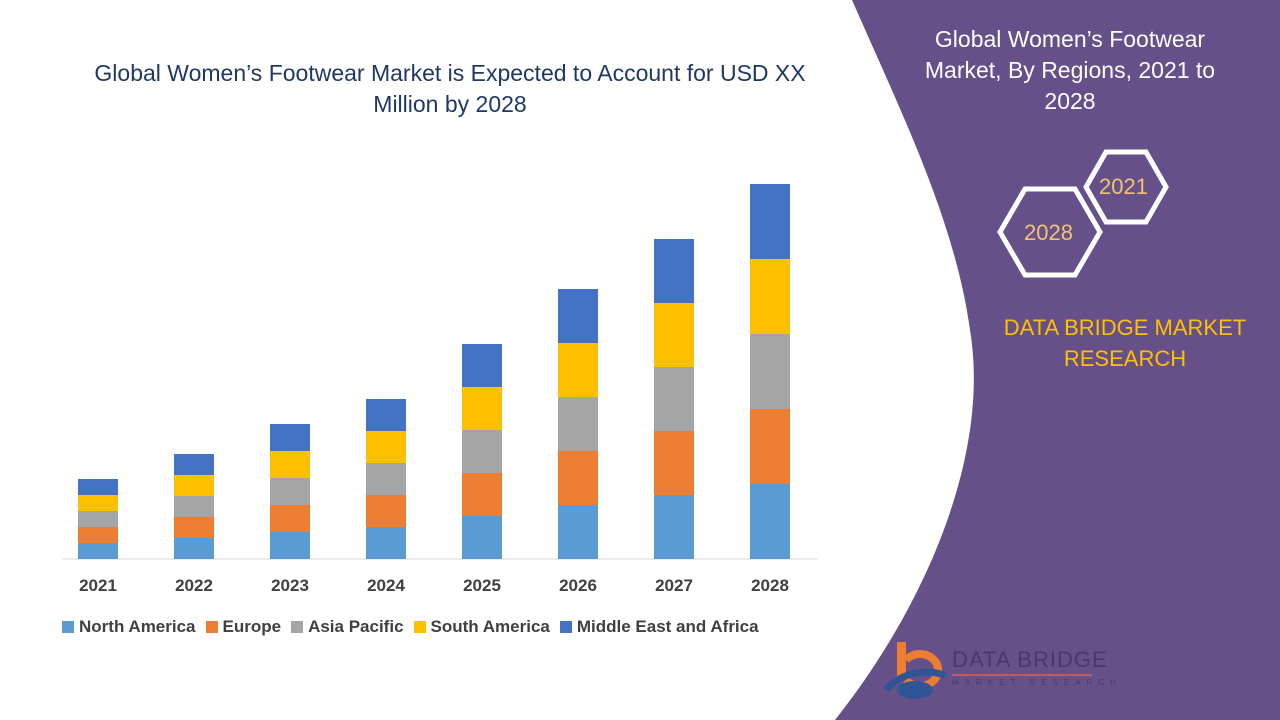 The width and height of the screenshot is (1280, 720). What do you see at coordinates (386, 479) in the screenshot?
I see `bar-segment-2024-asia-pacific` at bounding box center [386, 479].